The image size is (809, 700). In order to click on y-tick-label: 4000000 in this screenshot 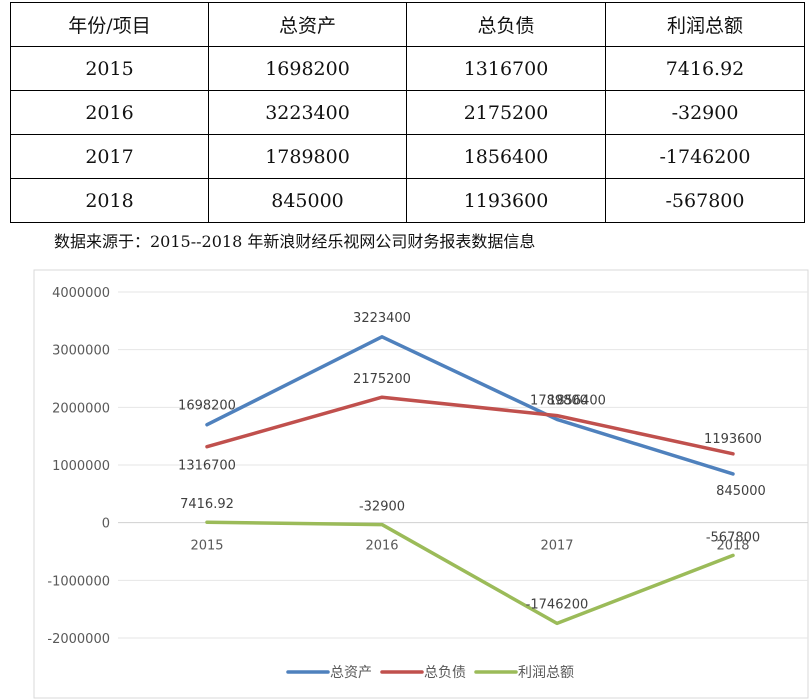, I will do `click(81, 293)`.